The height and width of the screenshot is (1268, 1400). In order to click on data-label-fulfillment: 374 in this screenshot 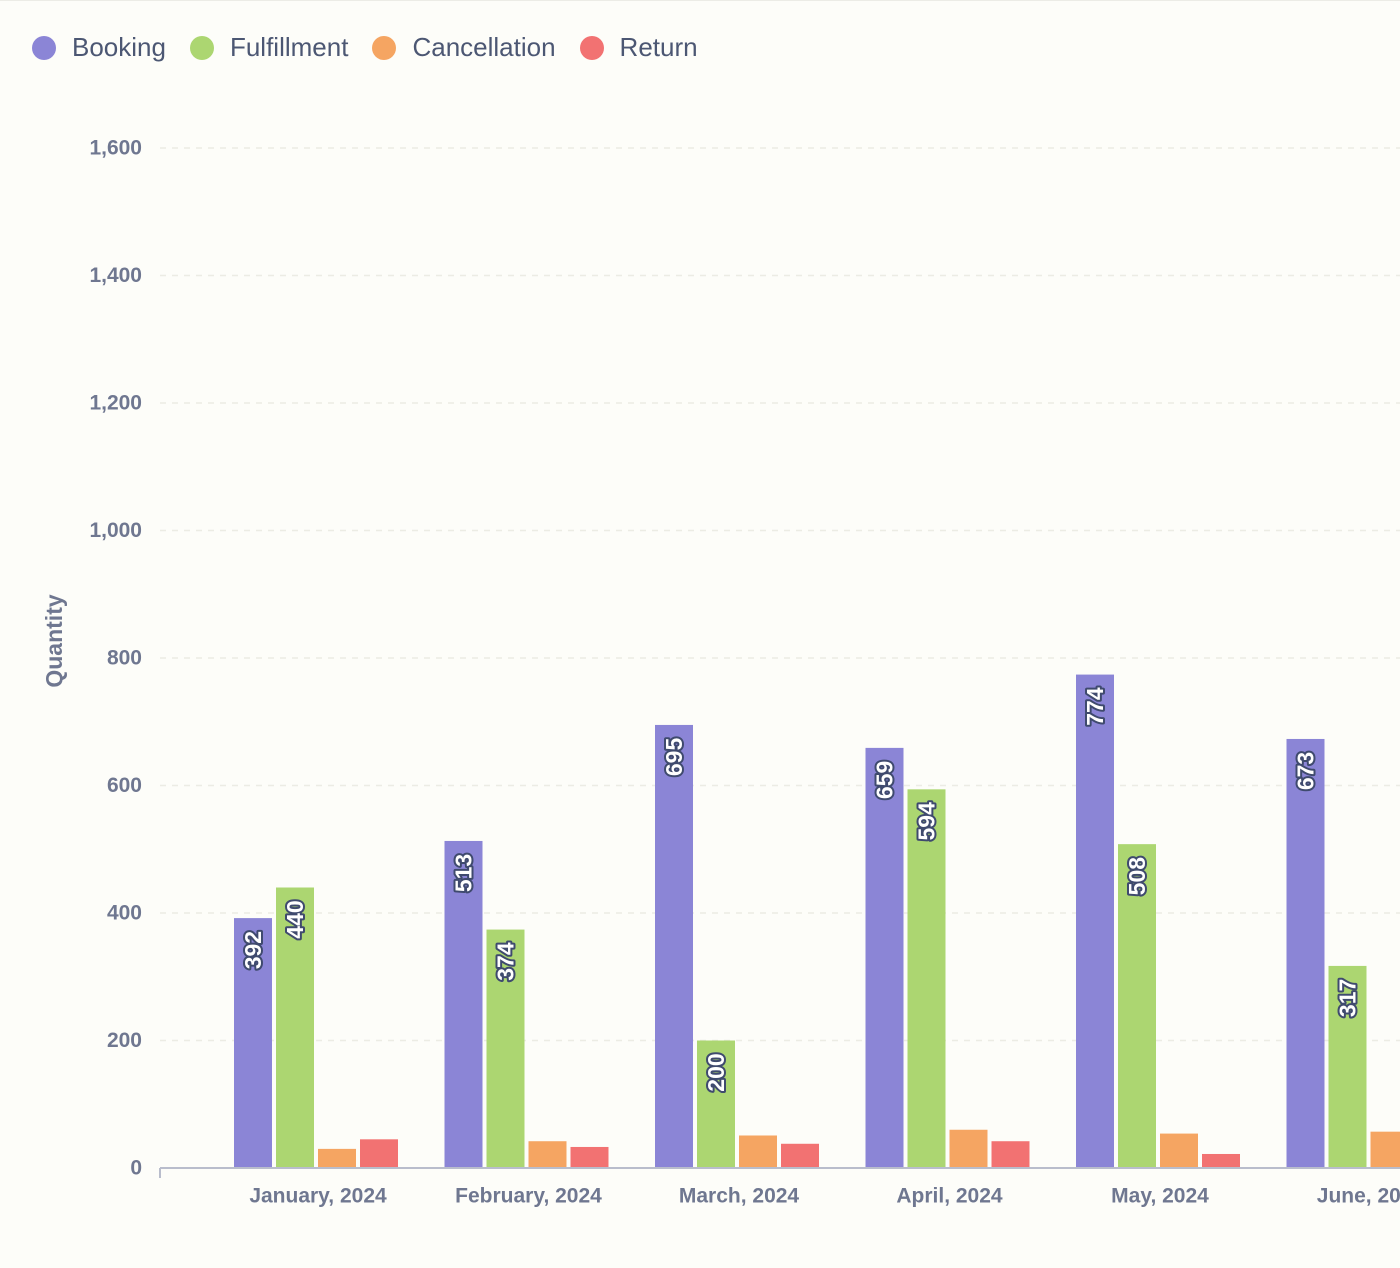, I will do `click(506, 961)`.